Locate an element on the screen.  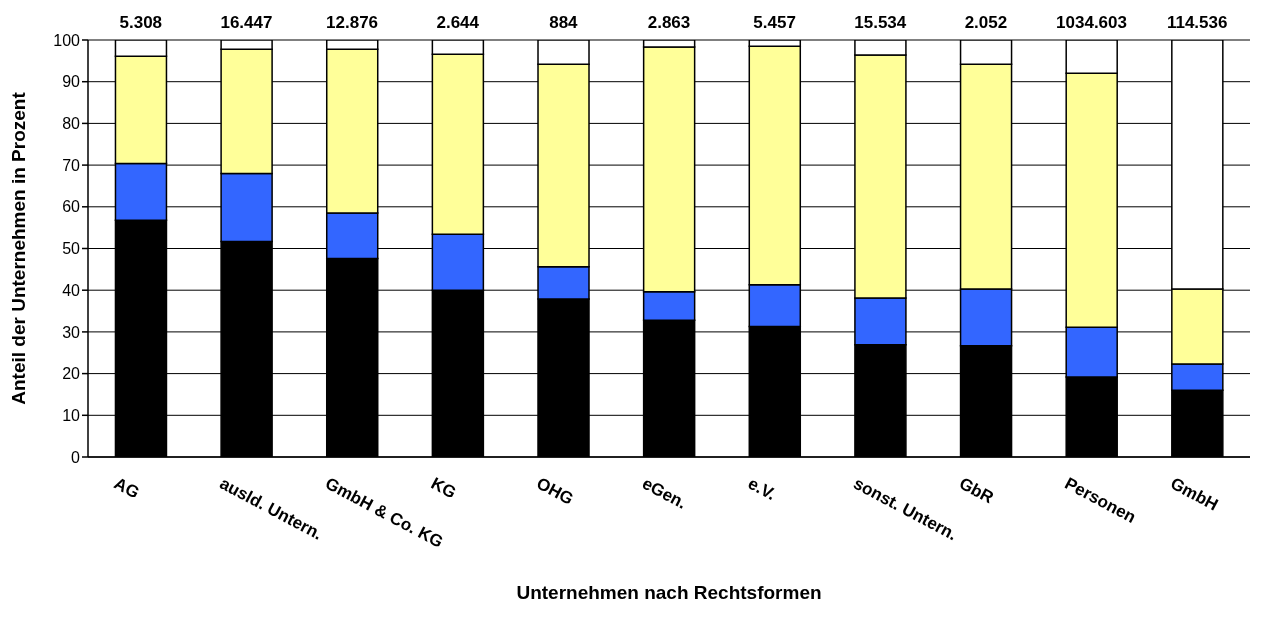
annotation: 2.644 is located at coordinates (458, 22).